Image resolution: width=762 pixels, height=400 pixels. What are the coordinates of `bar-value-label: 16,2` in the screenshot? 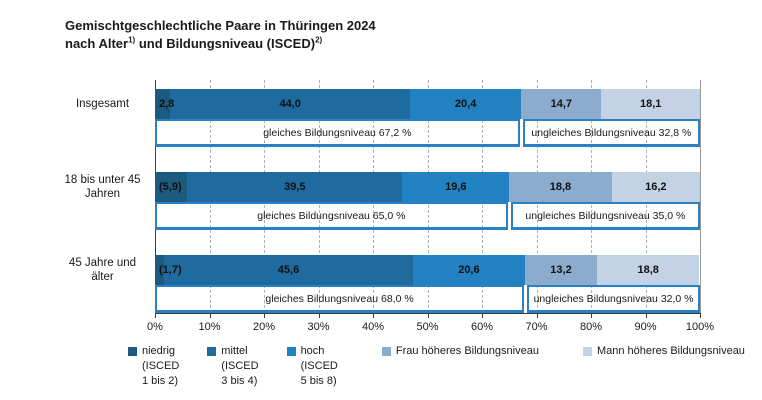 It's located at (656, 187).